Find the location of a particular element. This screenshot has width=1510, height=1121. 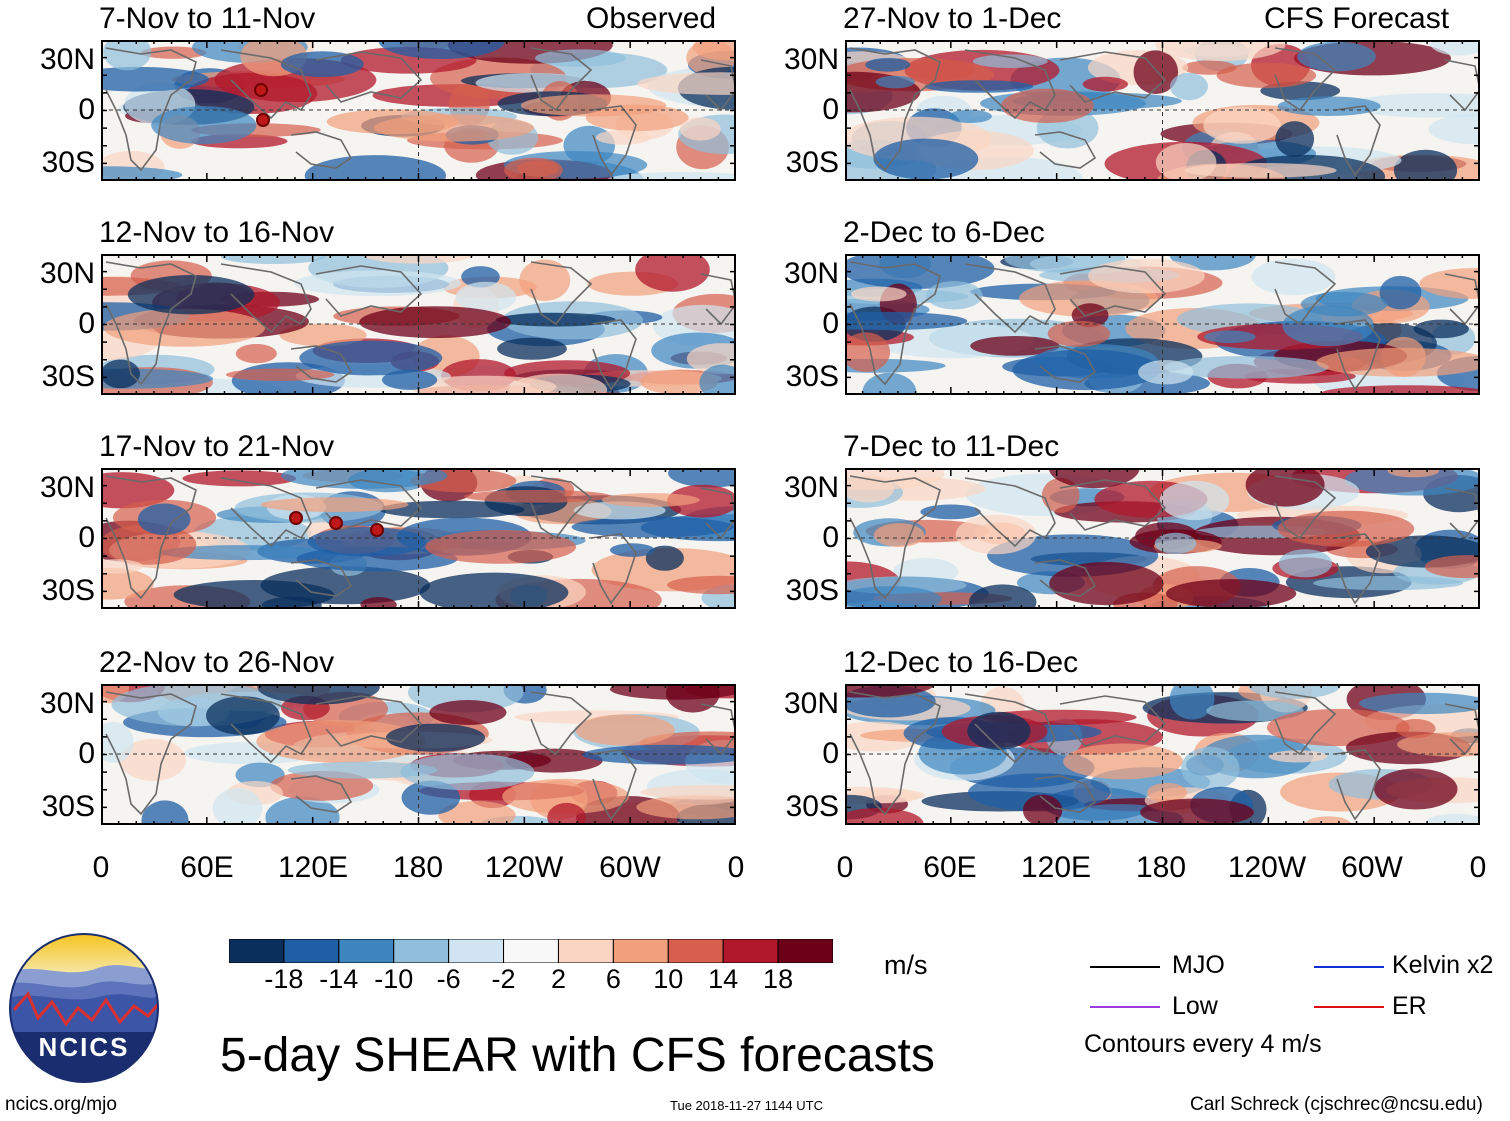

shear-map-panel is located at coordinates (1162, 110).